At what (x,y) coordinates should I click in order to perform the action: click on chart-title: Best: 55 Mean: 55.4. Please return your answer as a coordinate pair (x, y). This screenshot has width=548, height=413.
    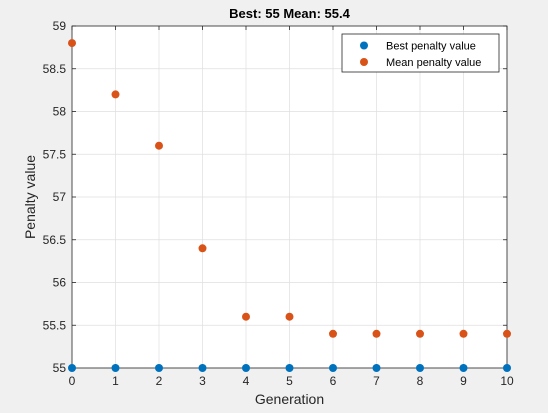
    Looking at the image, I should click on (289, 13).